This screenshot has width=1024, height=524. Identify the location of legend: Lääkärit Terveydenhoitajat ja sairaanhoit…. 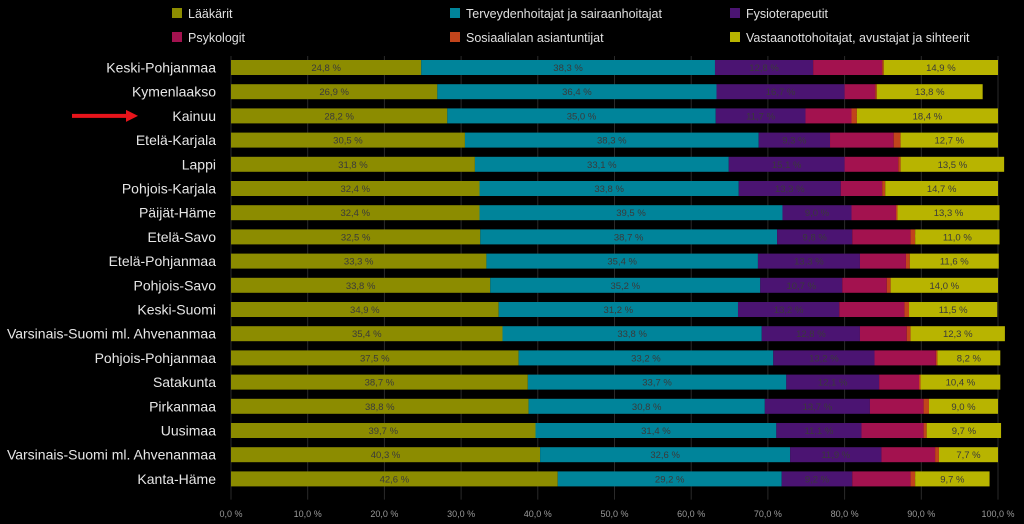
(571, 26).